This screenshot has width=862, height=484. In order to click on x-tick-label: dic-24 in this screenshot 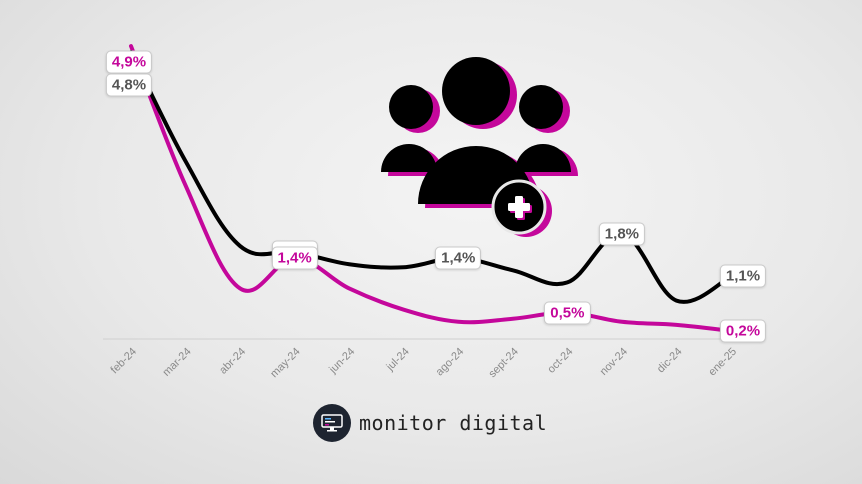, I will do `click(670, 361)`.